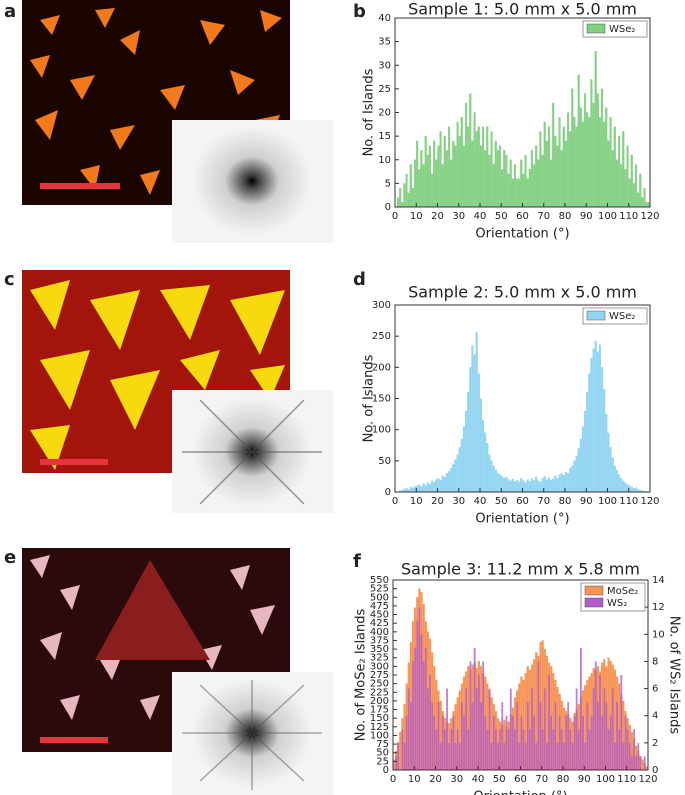 This screenshot has width=685, height=795. Describe the element at coordinates (622, 591) in the screenshot. I see `legend-label: MoSe₂` at that location.